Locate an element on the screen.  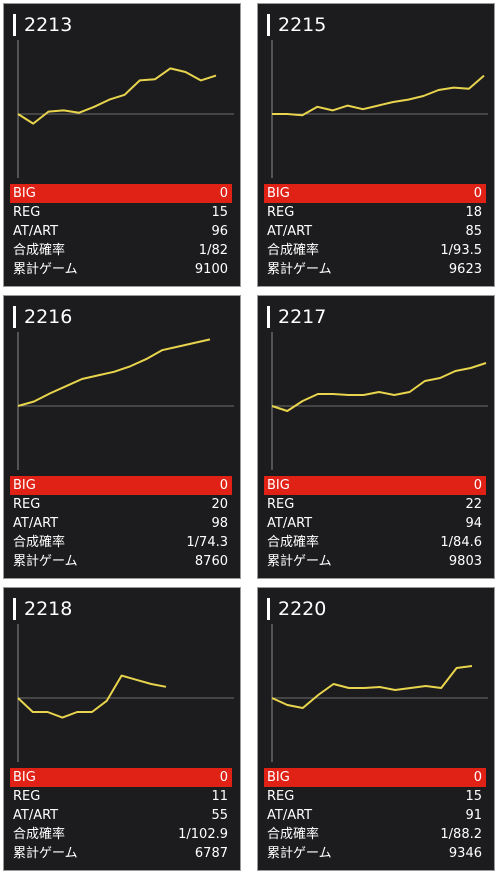
stat-row-reg: REG 20 is located at coordinates (120, 504).